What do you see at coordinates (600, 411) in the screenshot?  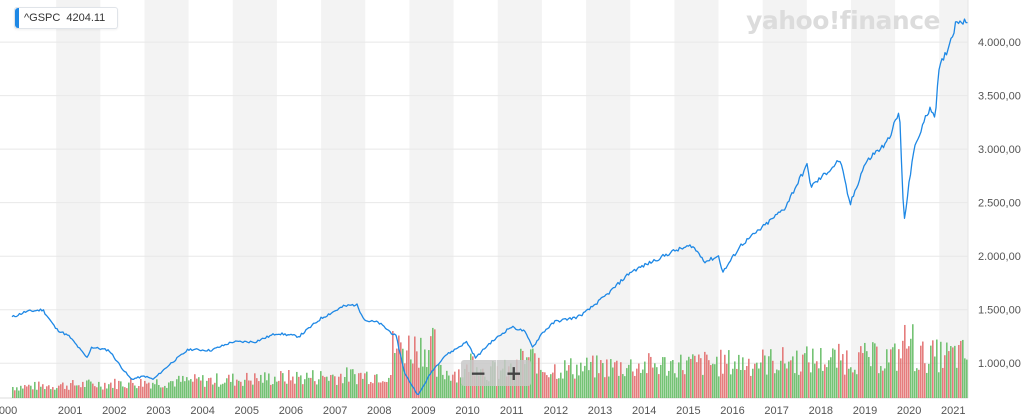 I see `x-tick-label: 2013` at bounding box center [600, 411].